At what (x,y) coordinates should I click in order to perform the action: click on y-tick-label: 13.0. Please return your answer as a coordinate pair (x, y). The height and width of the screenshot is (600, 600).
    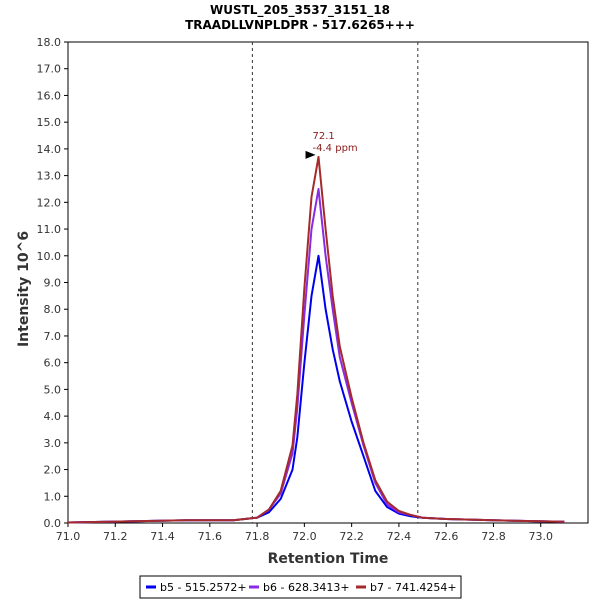
    Looking at the image, I should click on (49, 176).